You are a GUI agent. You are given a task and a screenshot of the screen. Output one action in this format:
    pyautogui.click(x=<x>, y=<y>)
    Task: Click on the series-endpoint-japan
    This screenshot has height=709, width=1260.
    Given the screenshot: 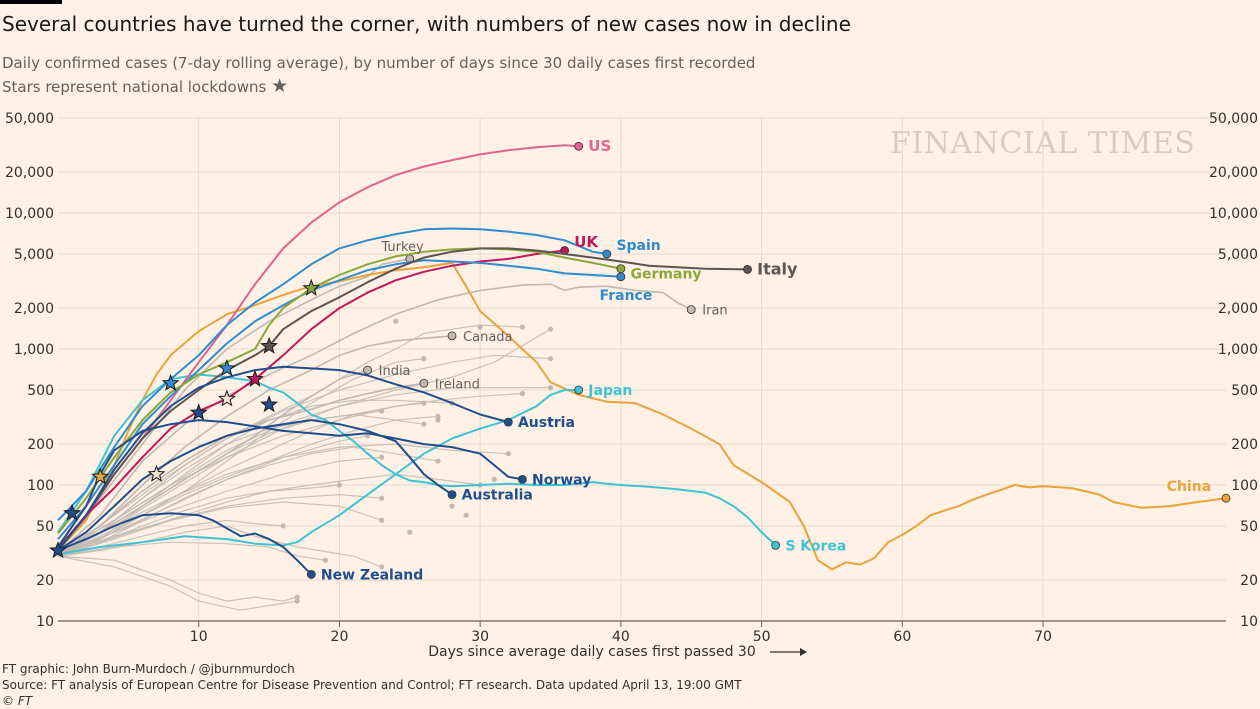 What is the action you would take?
    pyautogui.click(x=579, y=390)
    